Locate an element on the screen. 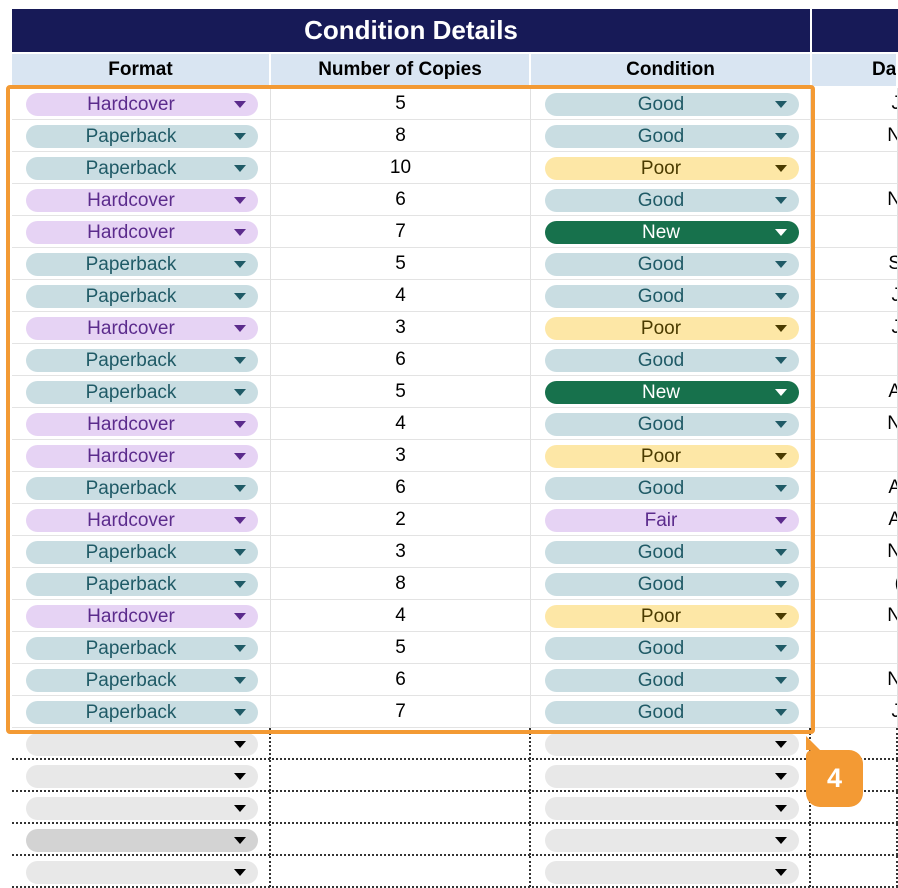 The image size is (898, 888). condition-cell: Fair is located at coordinates (671, 519).